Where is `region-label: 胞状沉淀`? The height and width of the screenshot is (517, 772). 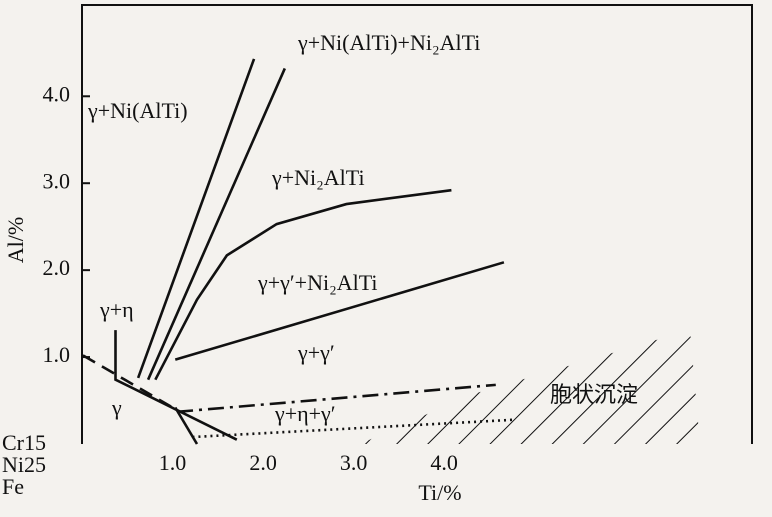 region-label: 胞状沉淀 is located at coordinates (594, 394).